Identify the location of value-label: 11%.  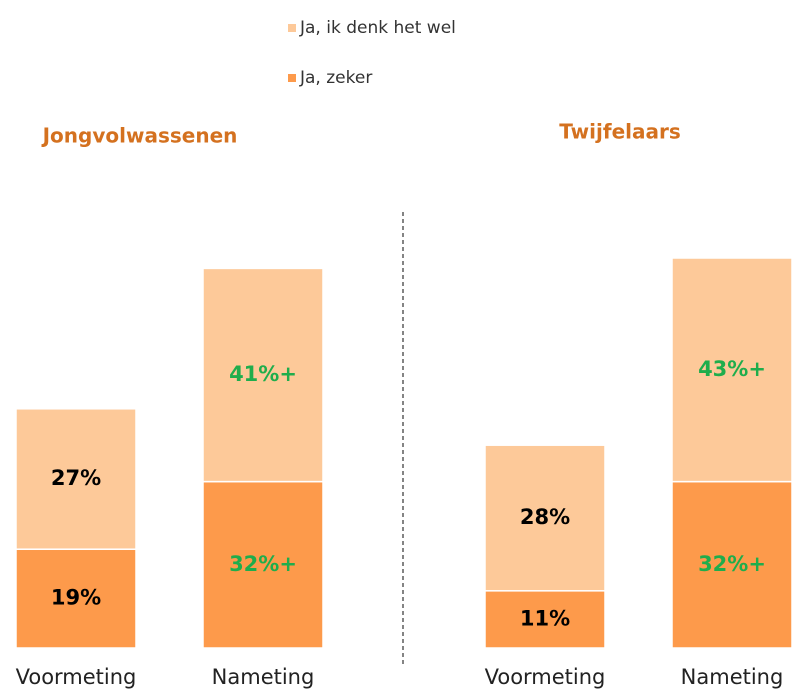
(545, 618).